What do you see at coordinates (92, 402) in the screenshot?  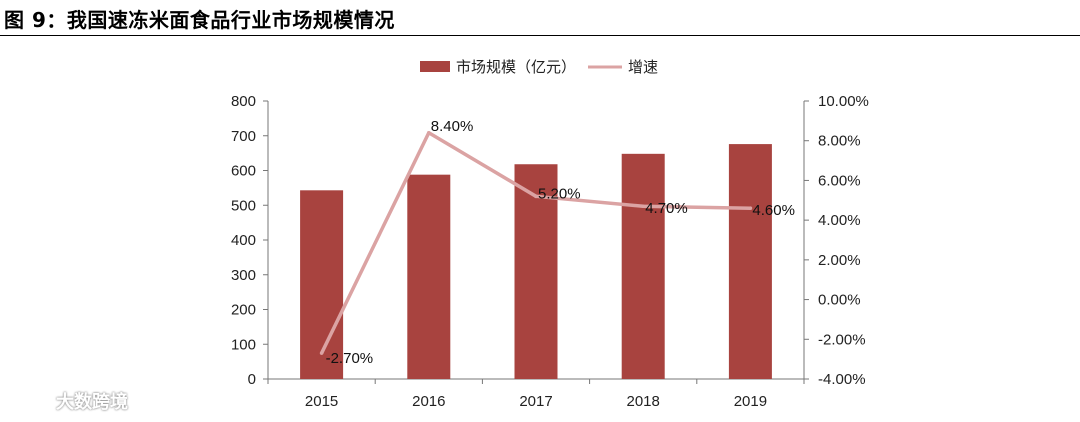 I see `watermark-text: 大数跨境` at bounding box center [92, 402].